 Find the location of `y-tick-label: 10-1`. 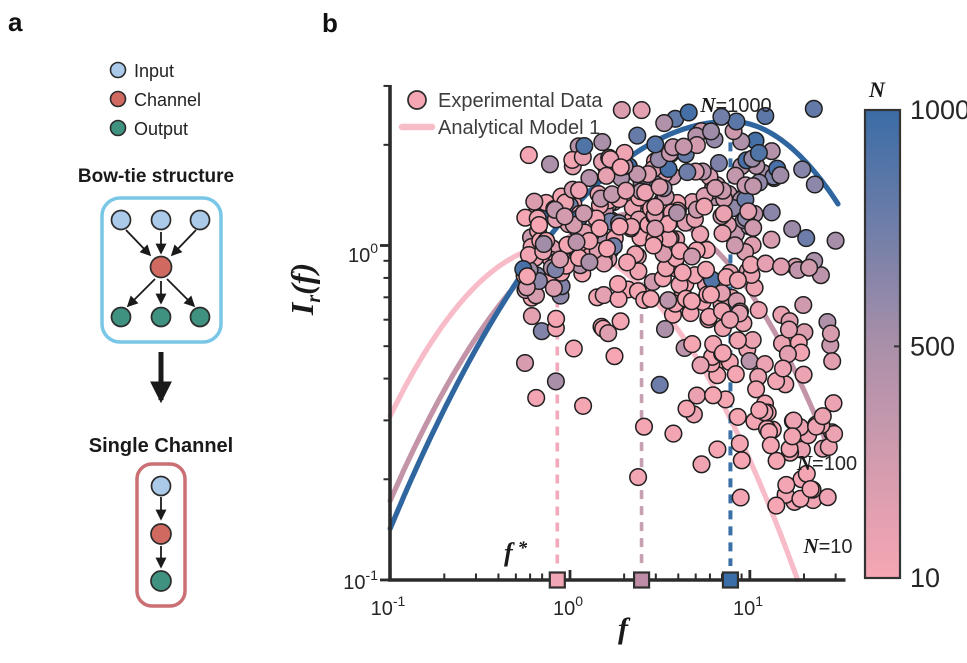

y-tick-label: 10-1 is located at coordinates (360, 580).